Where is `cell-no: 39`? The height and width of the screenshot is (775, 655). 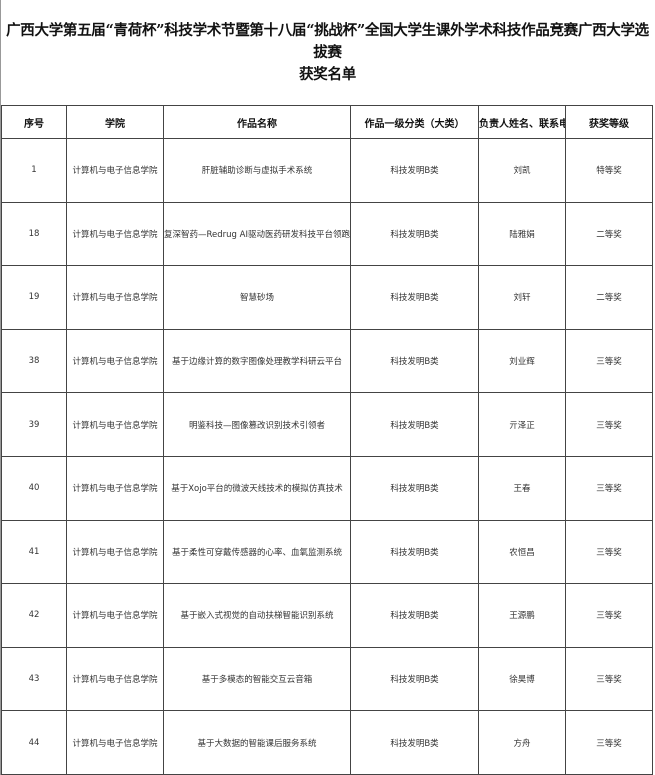 cell-no: 39 is located at coordinates (34, 424).